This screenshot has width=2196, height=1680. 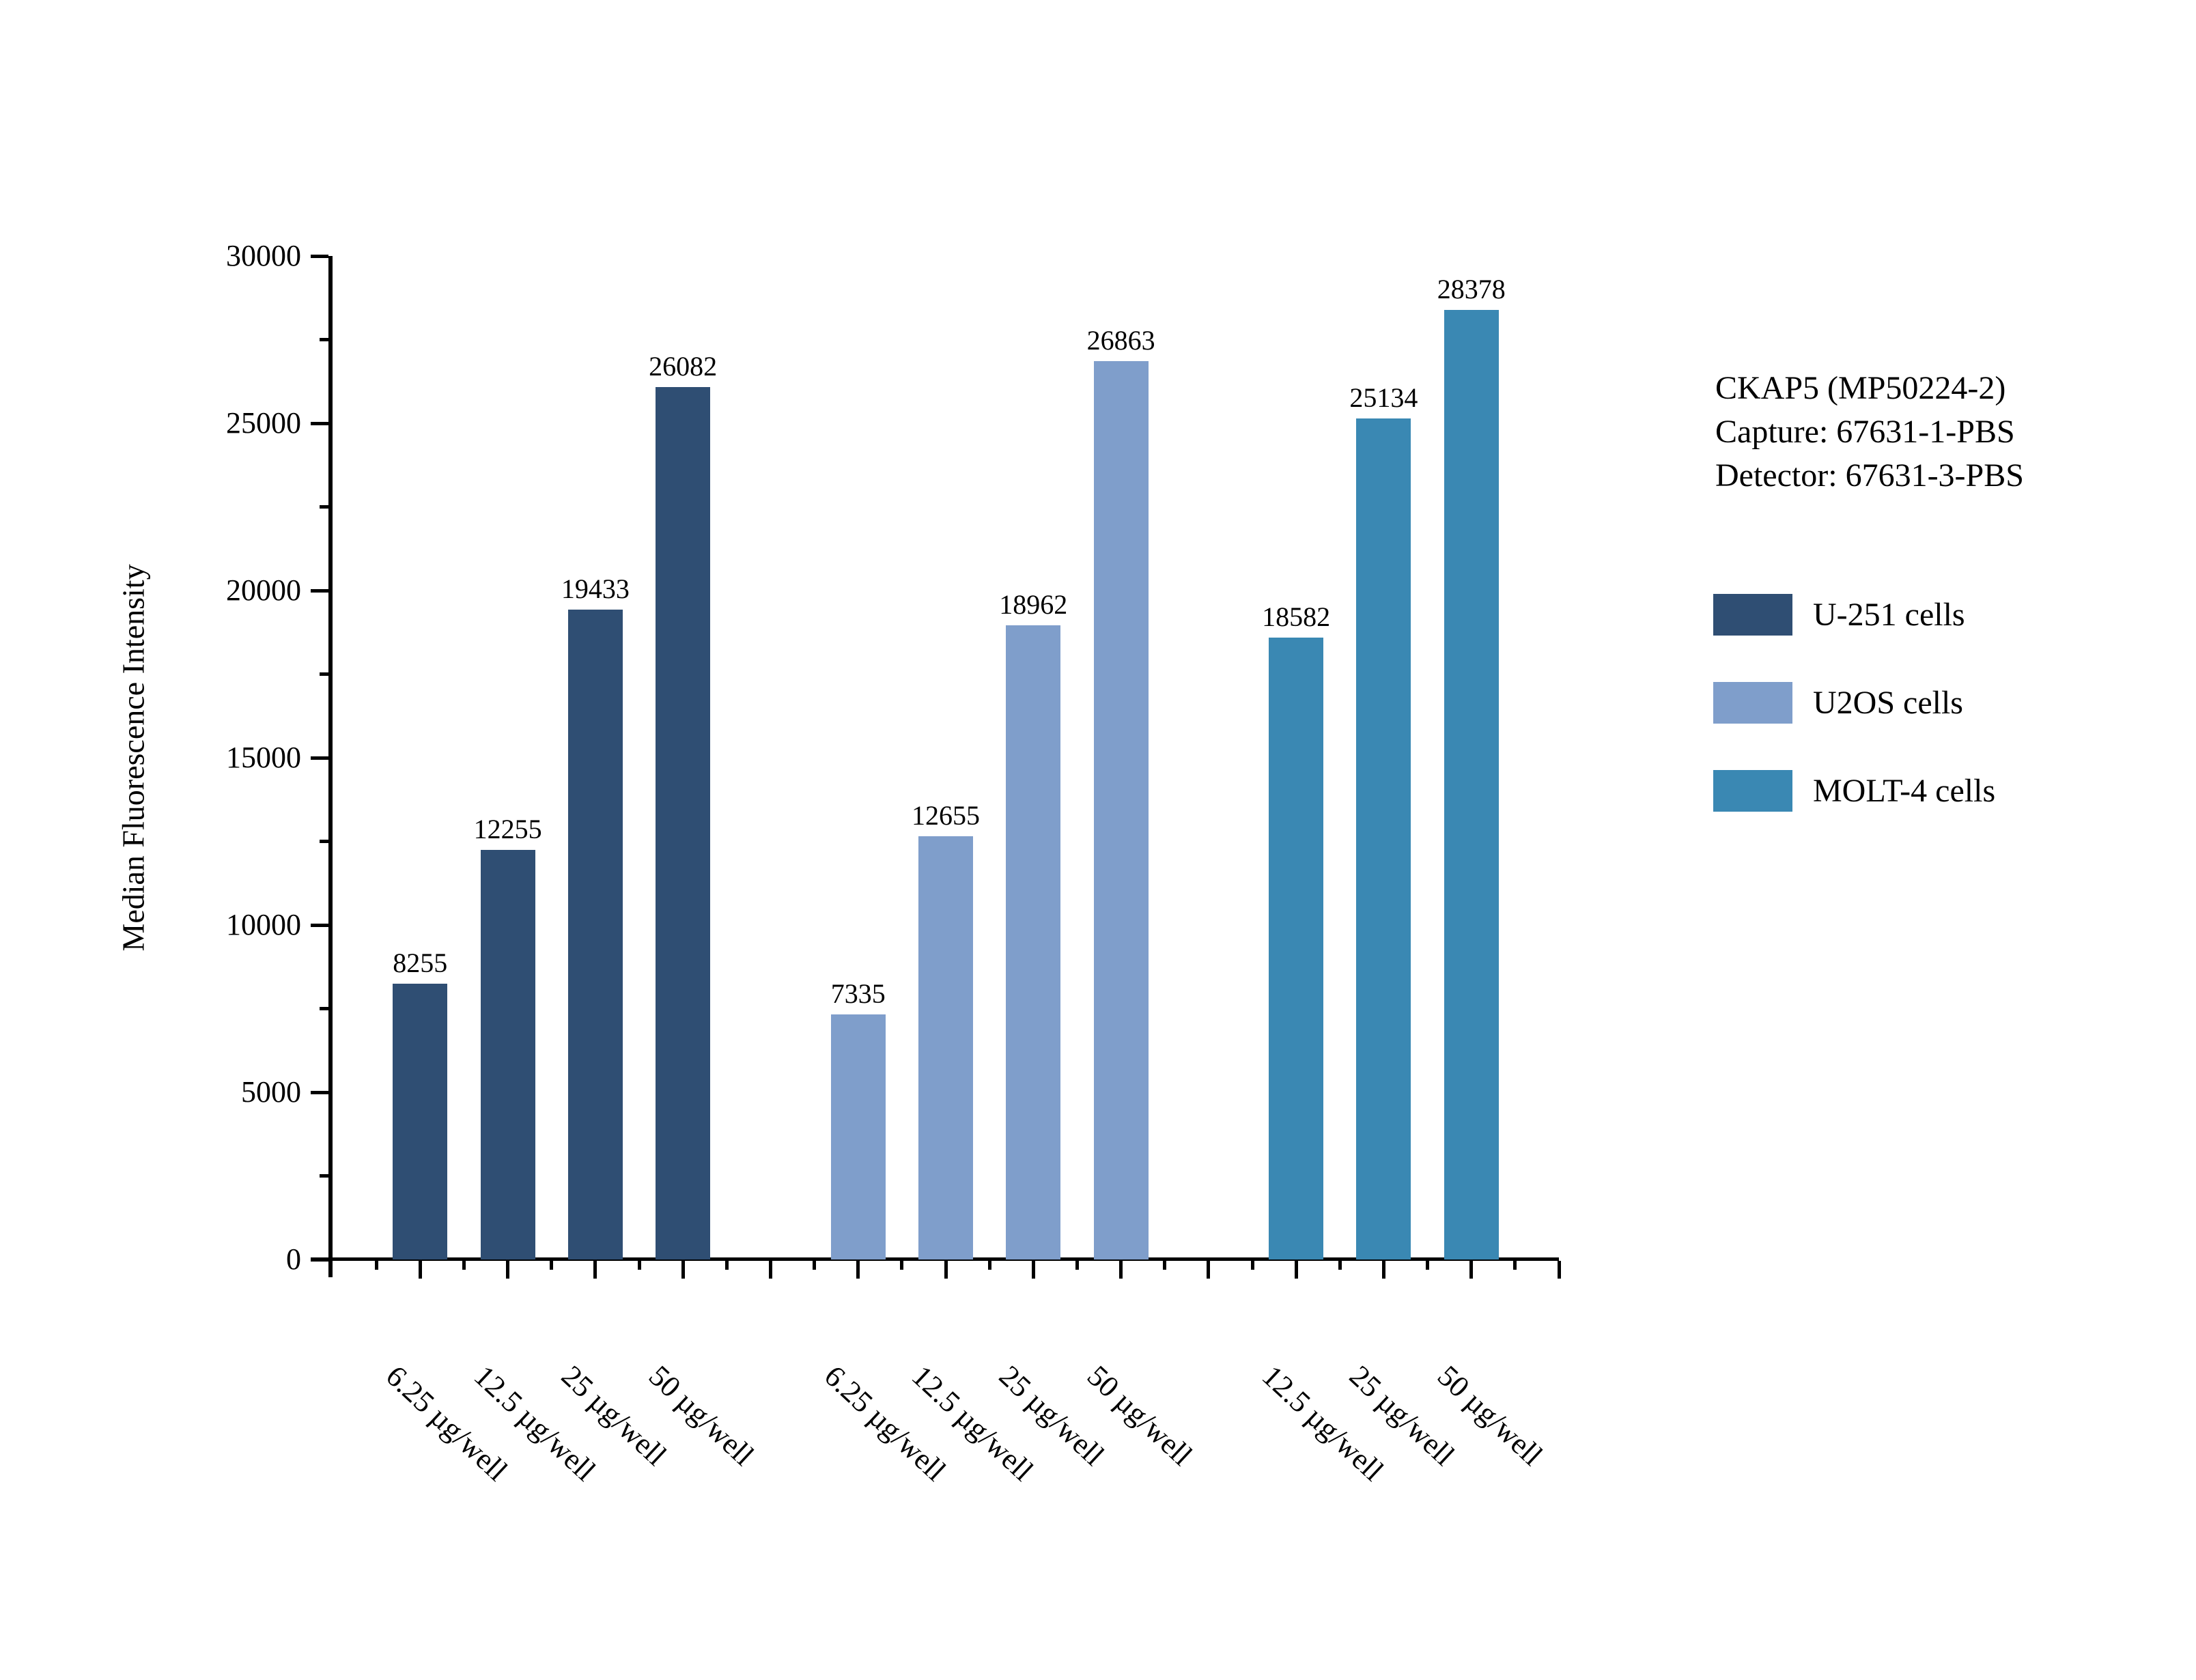 What do you see at coordinates (1854, 726) in the screenshot?
I see `legend: U-251 cells U2OS cells MOLT-4 cells` at bounding box center [1854, 726].